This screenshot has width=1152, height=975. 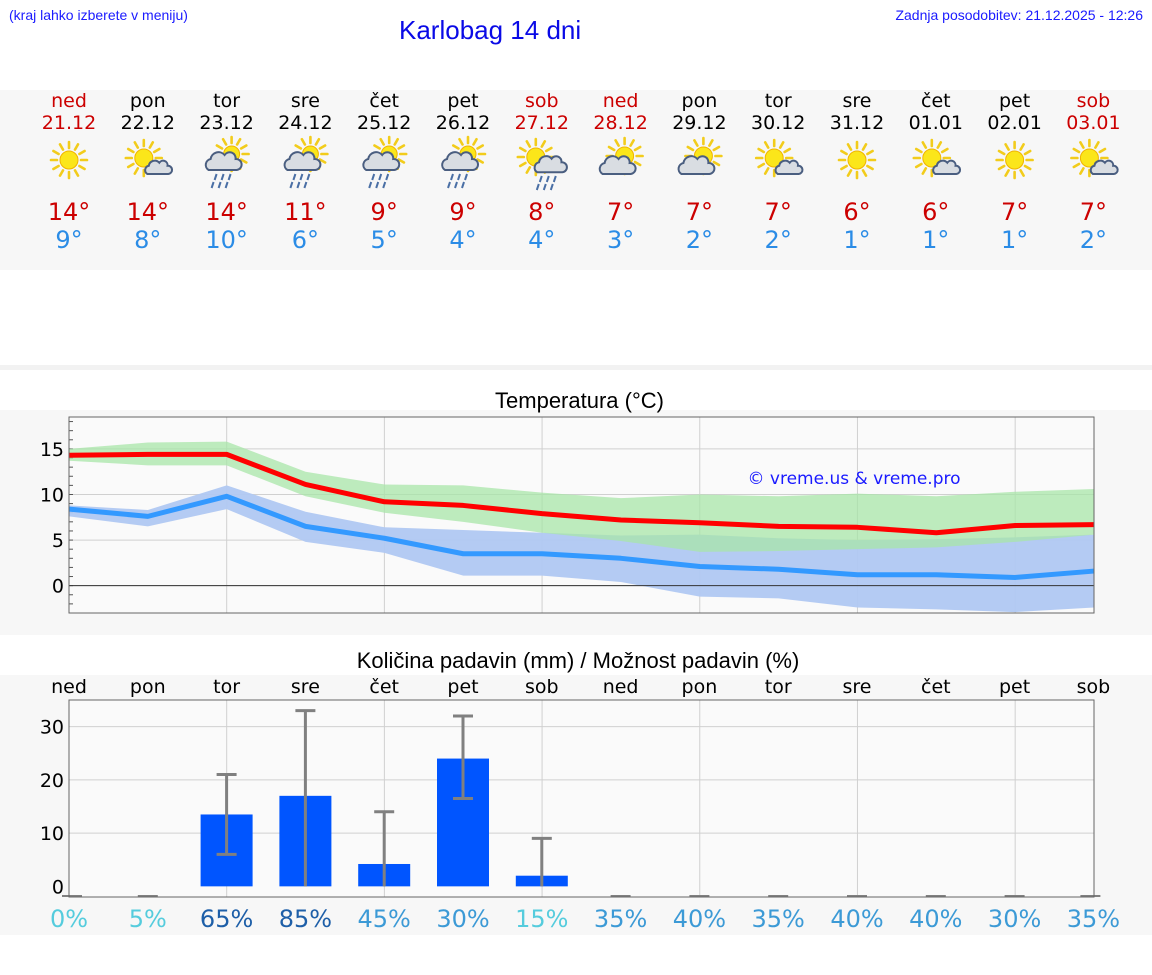 What do you see at coordinates (579, 400) in the screenshot?
I see `temperature-title: Temperatura (°C)` at bounding box center [579, 400].